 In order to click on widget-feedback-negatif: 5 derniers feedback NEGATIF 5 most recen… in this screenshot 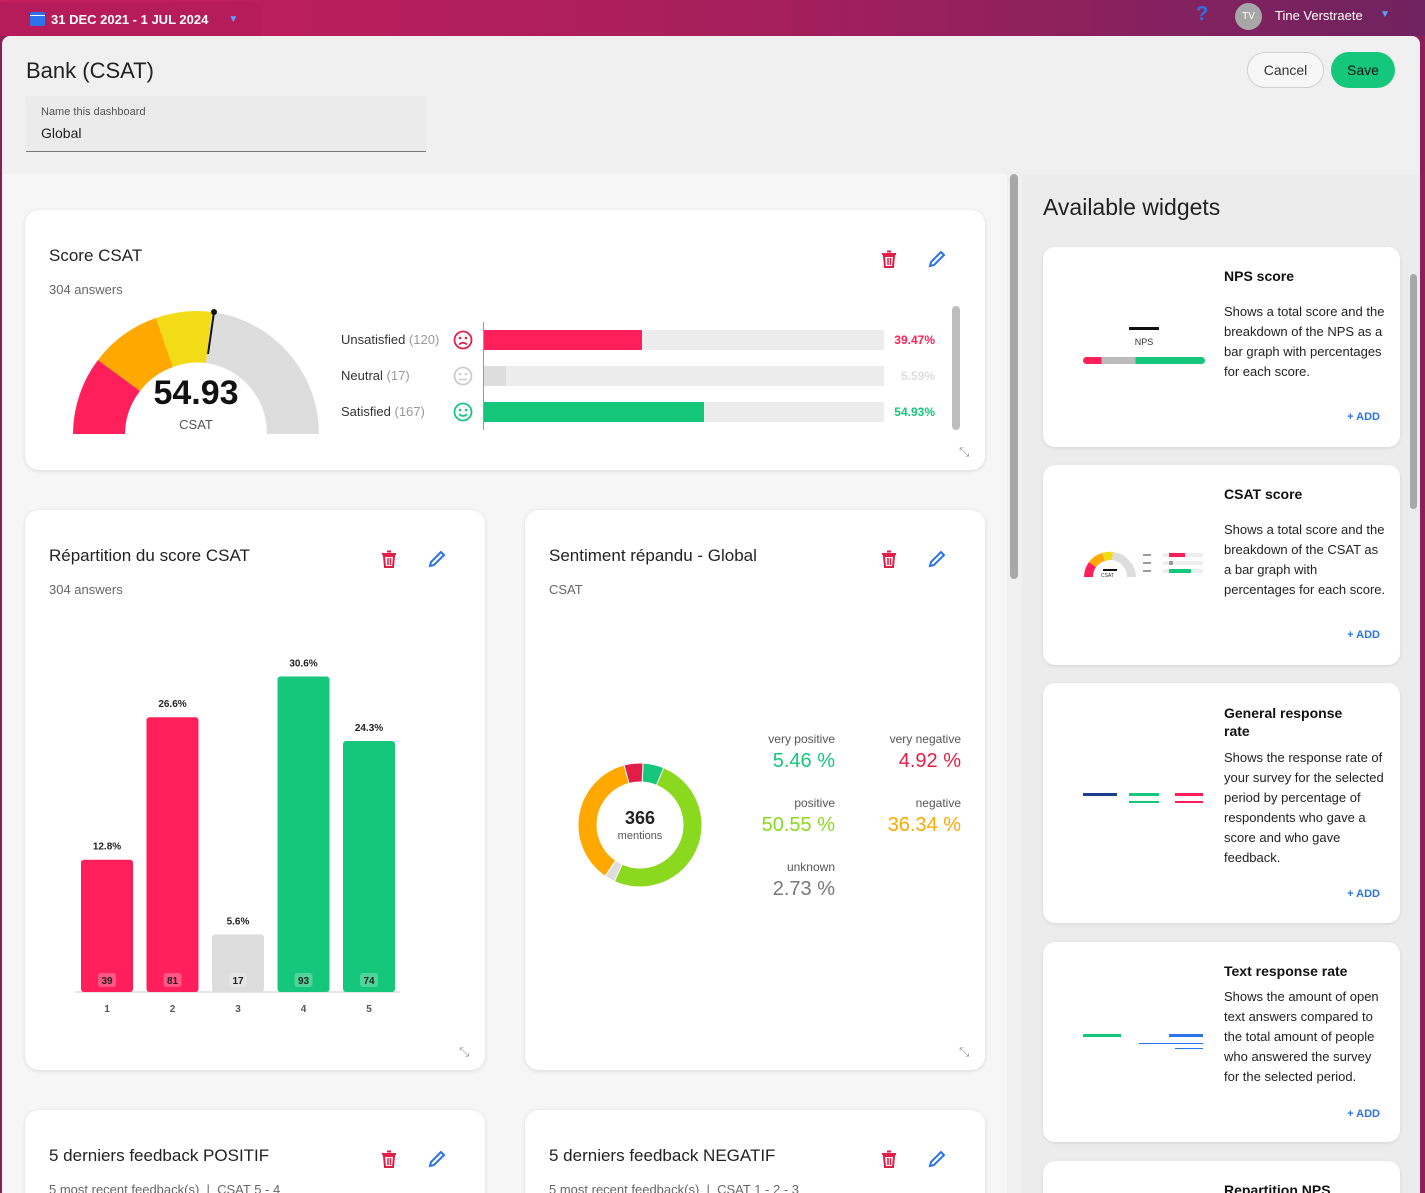, I will do `click(755, 1151)`.